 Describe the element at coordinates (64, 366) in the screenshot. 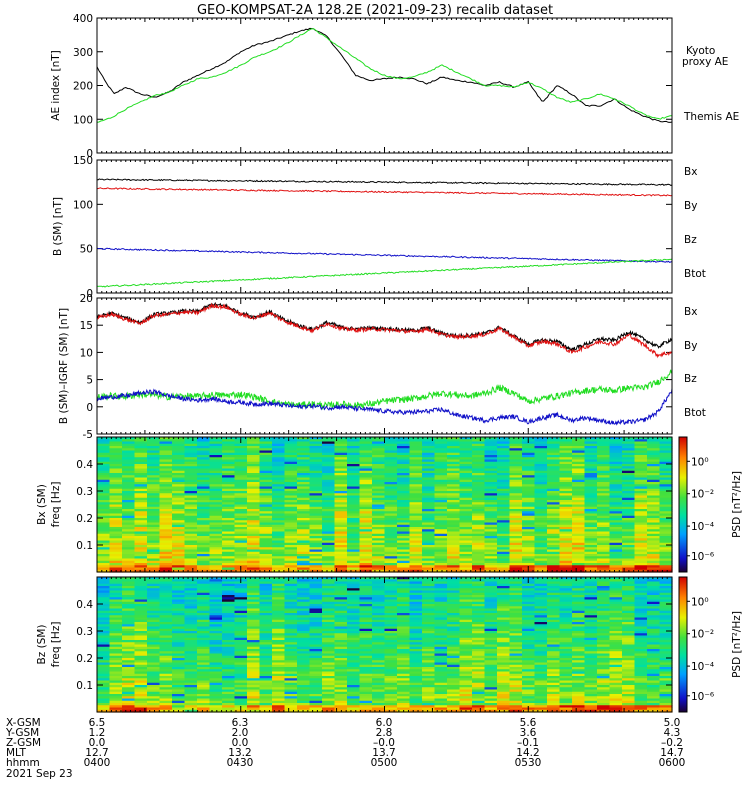

I see `y-axis-label: B (SM)–IGRF (SM) [nT]` at that location.